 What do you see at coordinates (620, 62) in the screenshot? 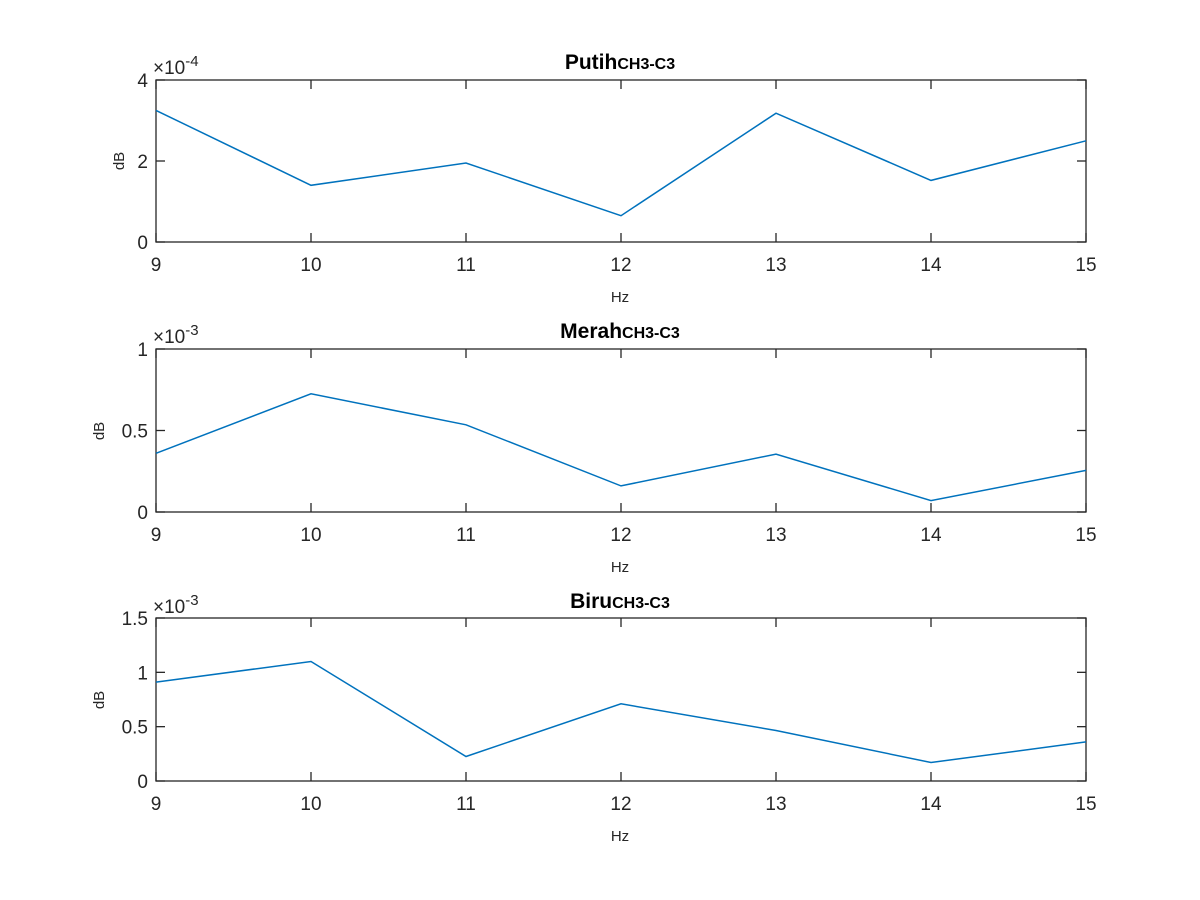
I see `chart-title: PutihCH3-C3` at bounding box center [620, 62].